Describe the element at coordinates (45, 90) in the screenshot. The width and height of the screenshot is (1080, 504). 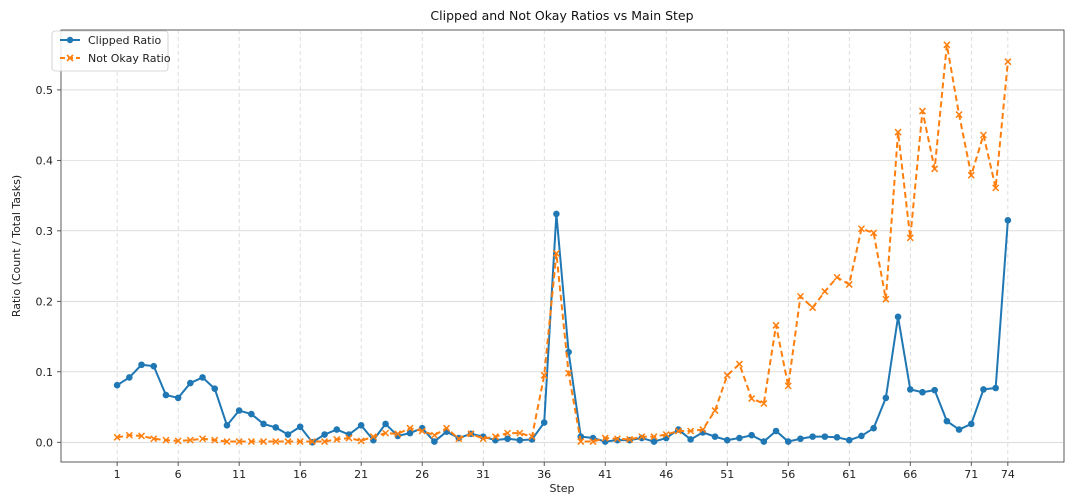
I see `y-tick-label: 0.5` at that location.